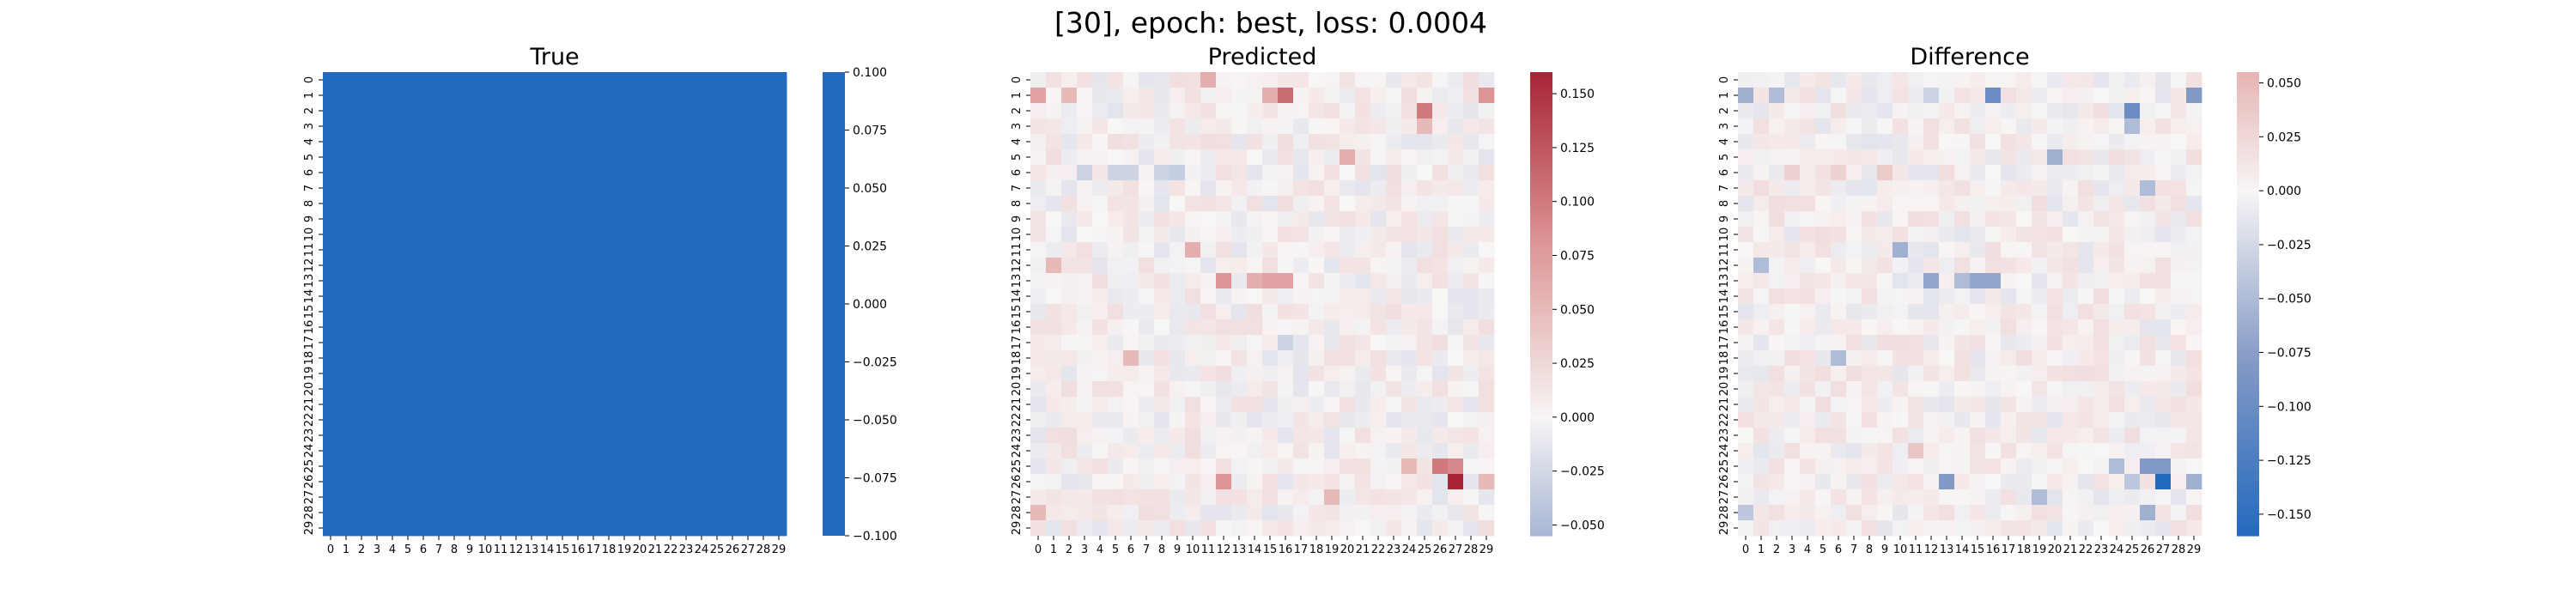  What do you see at coordinates (870, 247) in the screenshot?
I see `colorbar-tick-label: 0.025` at bounding box center [870, 247].